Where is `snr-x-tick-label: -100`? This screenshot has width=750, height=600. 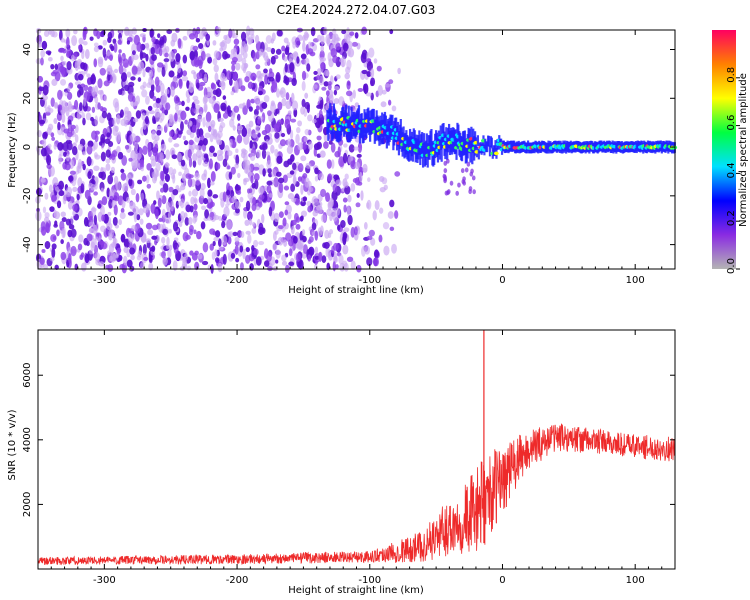
snr-x-tick-label: -100 is located at coordinates (369, 580).